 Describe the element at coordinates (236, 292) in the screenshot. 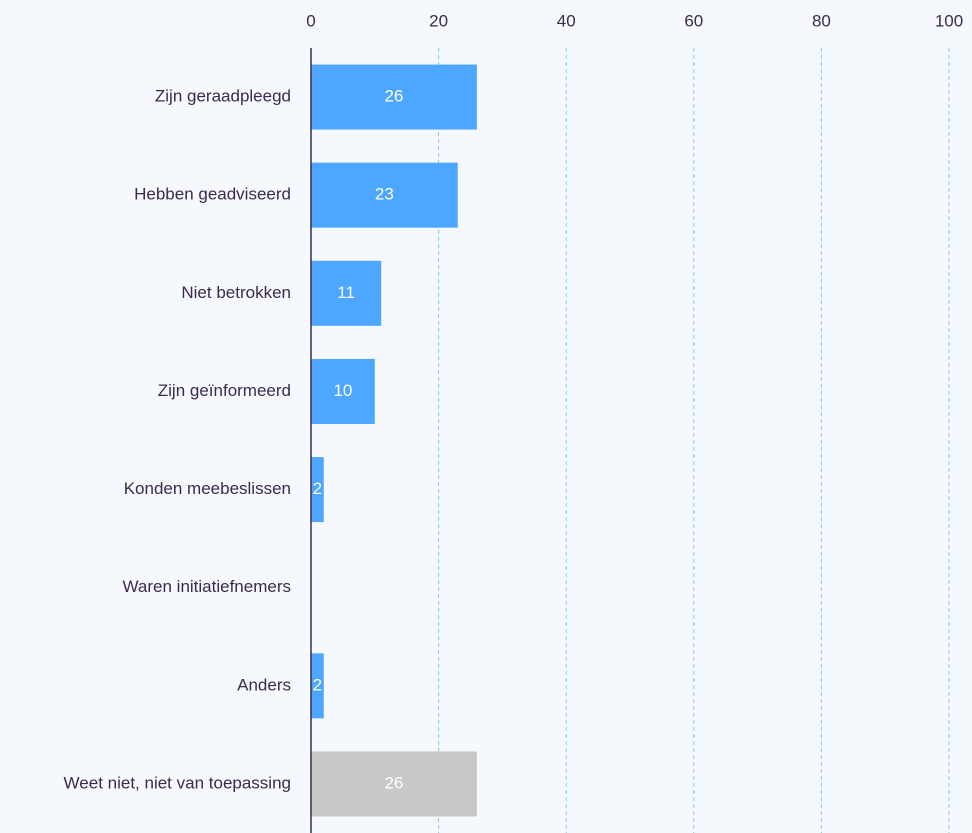

I see `y-tick-label: Niet betrokken` at that location.